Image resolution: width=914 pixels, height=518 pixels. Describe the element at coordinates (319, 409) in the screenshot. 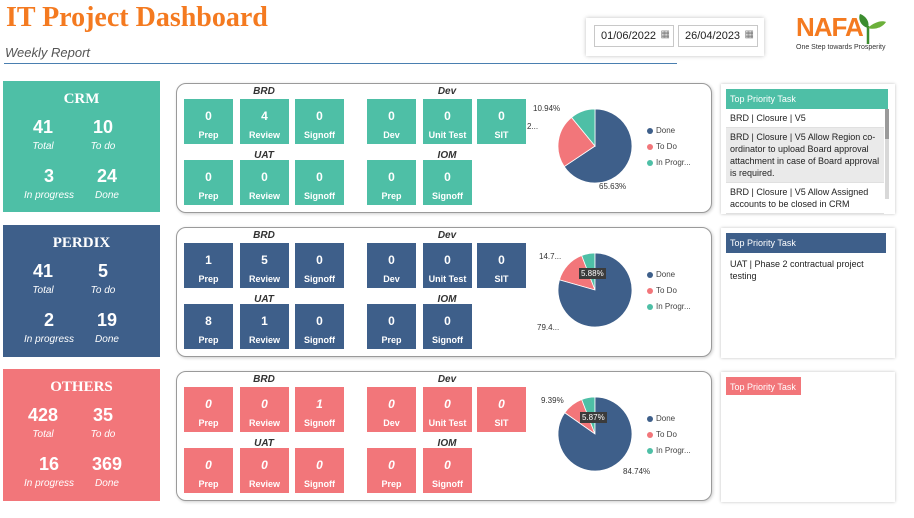

I see `brd-signoff-tile: 1 Signoff` at that location.